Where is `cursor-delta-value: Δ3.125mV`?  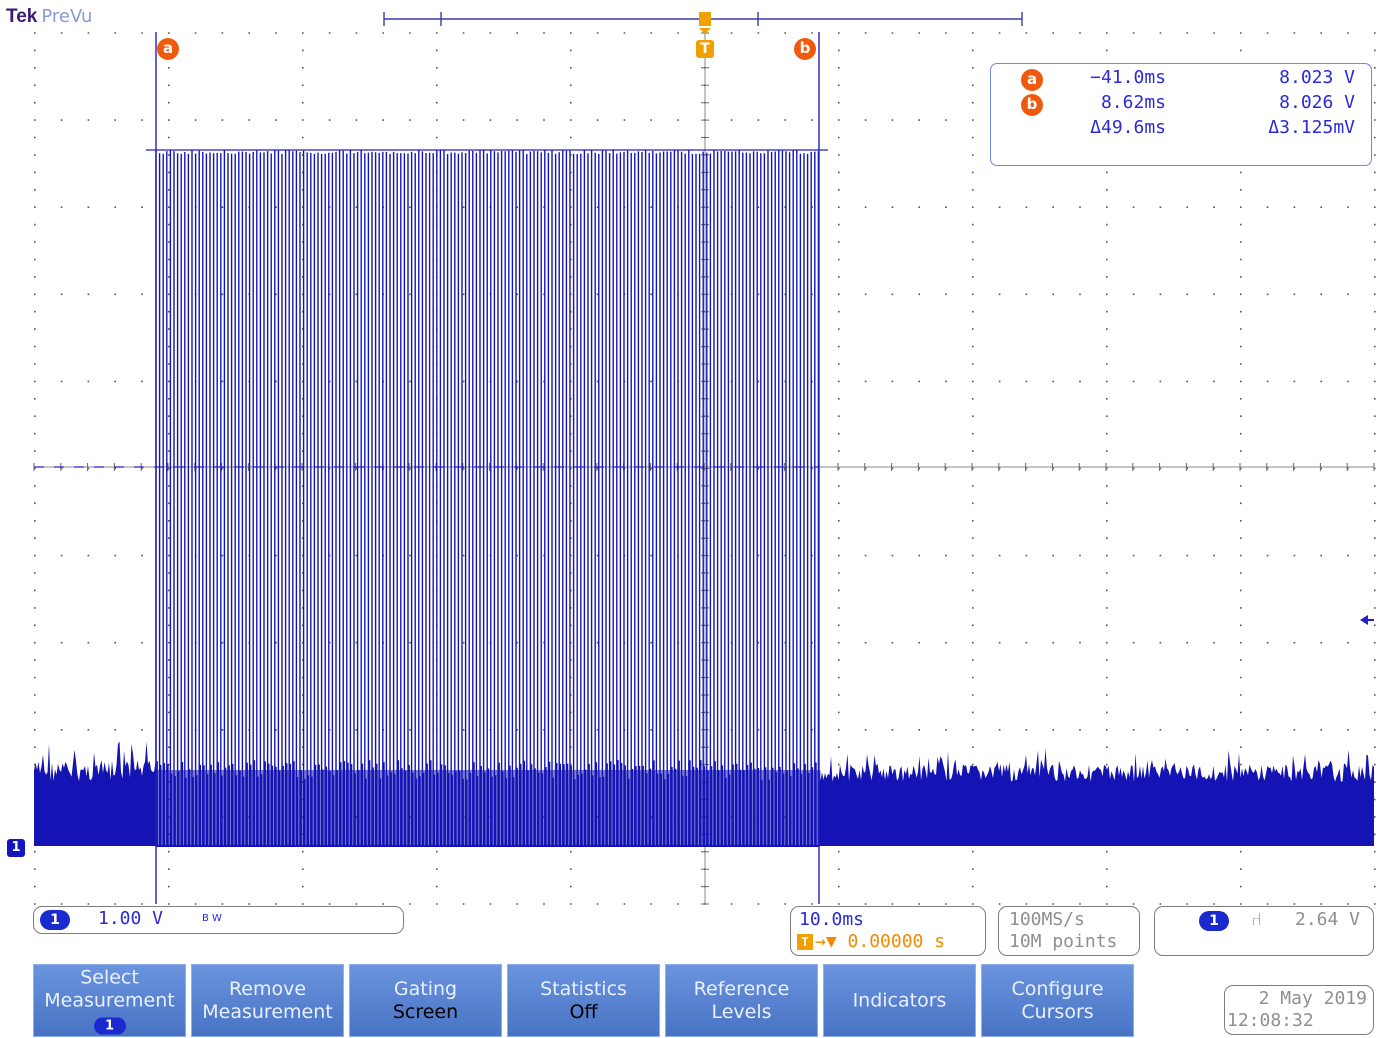 cursor-delta-value: Δ3.125mV is located at coordinates (1311, 127).